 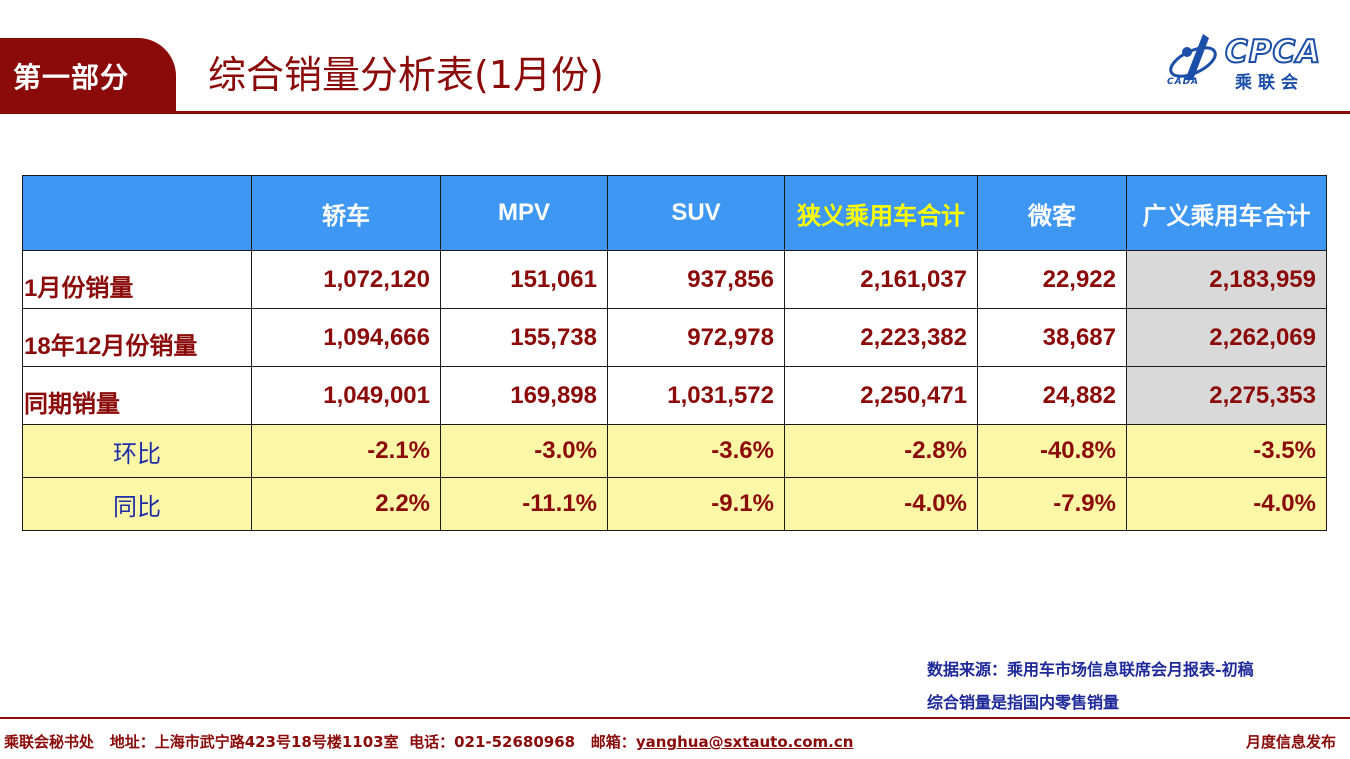 What do you see at coordinates (613, 742) in the screenshot?
I see `footer-email-label: 邮箱：` at bounding box center [613, 742].